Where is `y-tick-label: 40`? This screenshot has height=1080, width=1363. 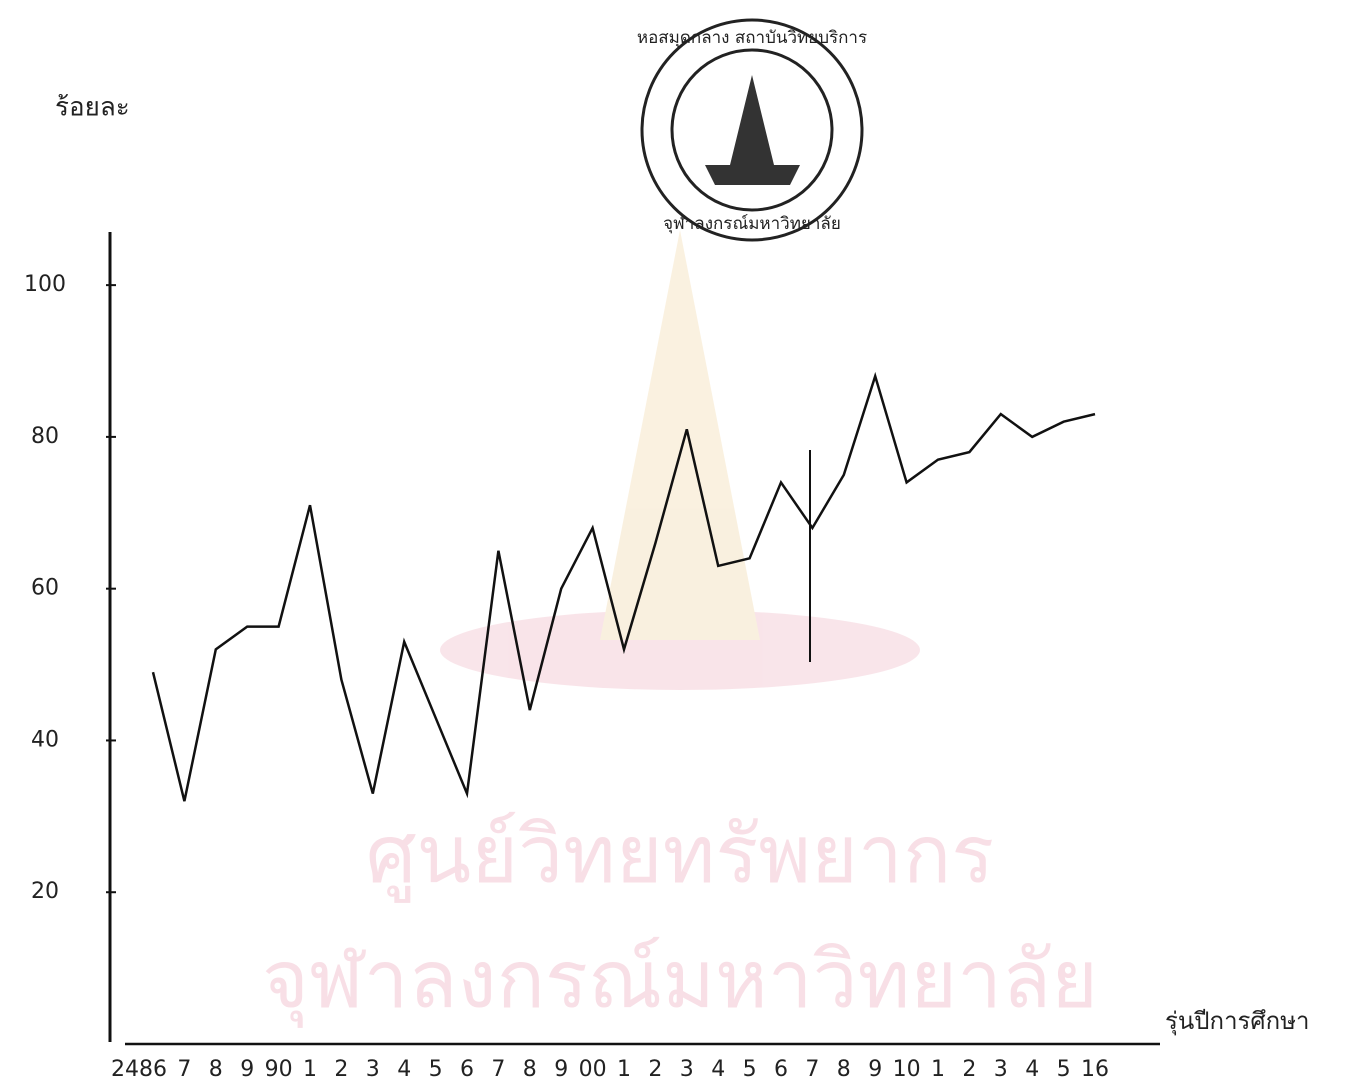
y-tick-label: 40 is located at coordinates (45, 739).